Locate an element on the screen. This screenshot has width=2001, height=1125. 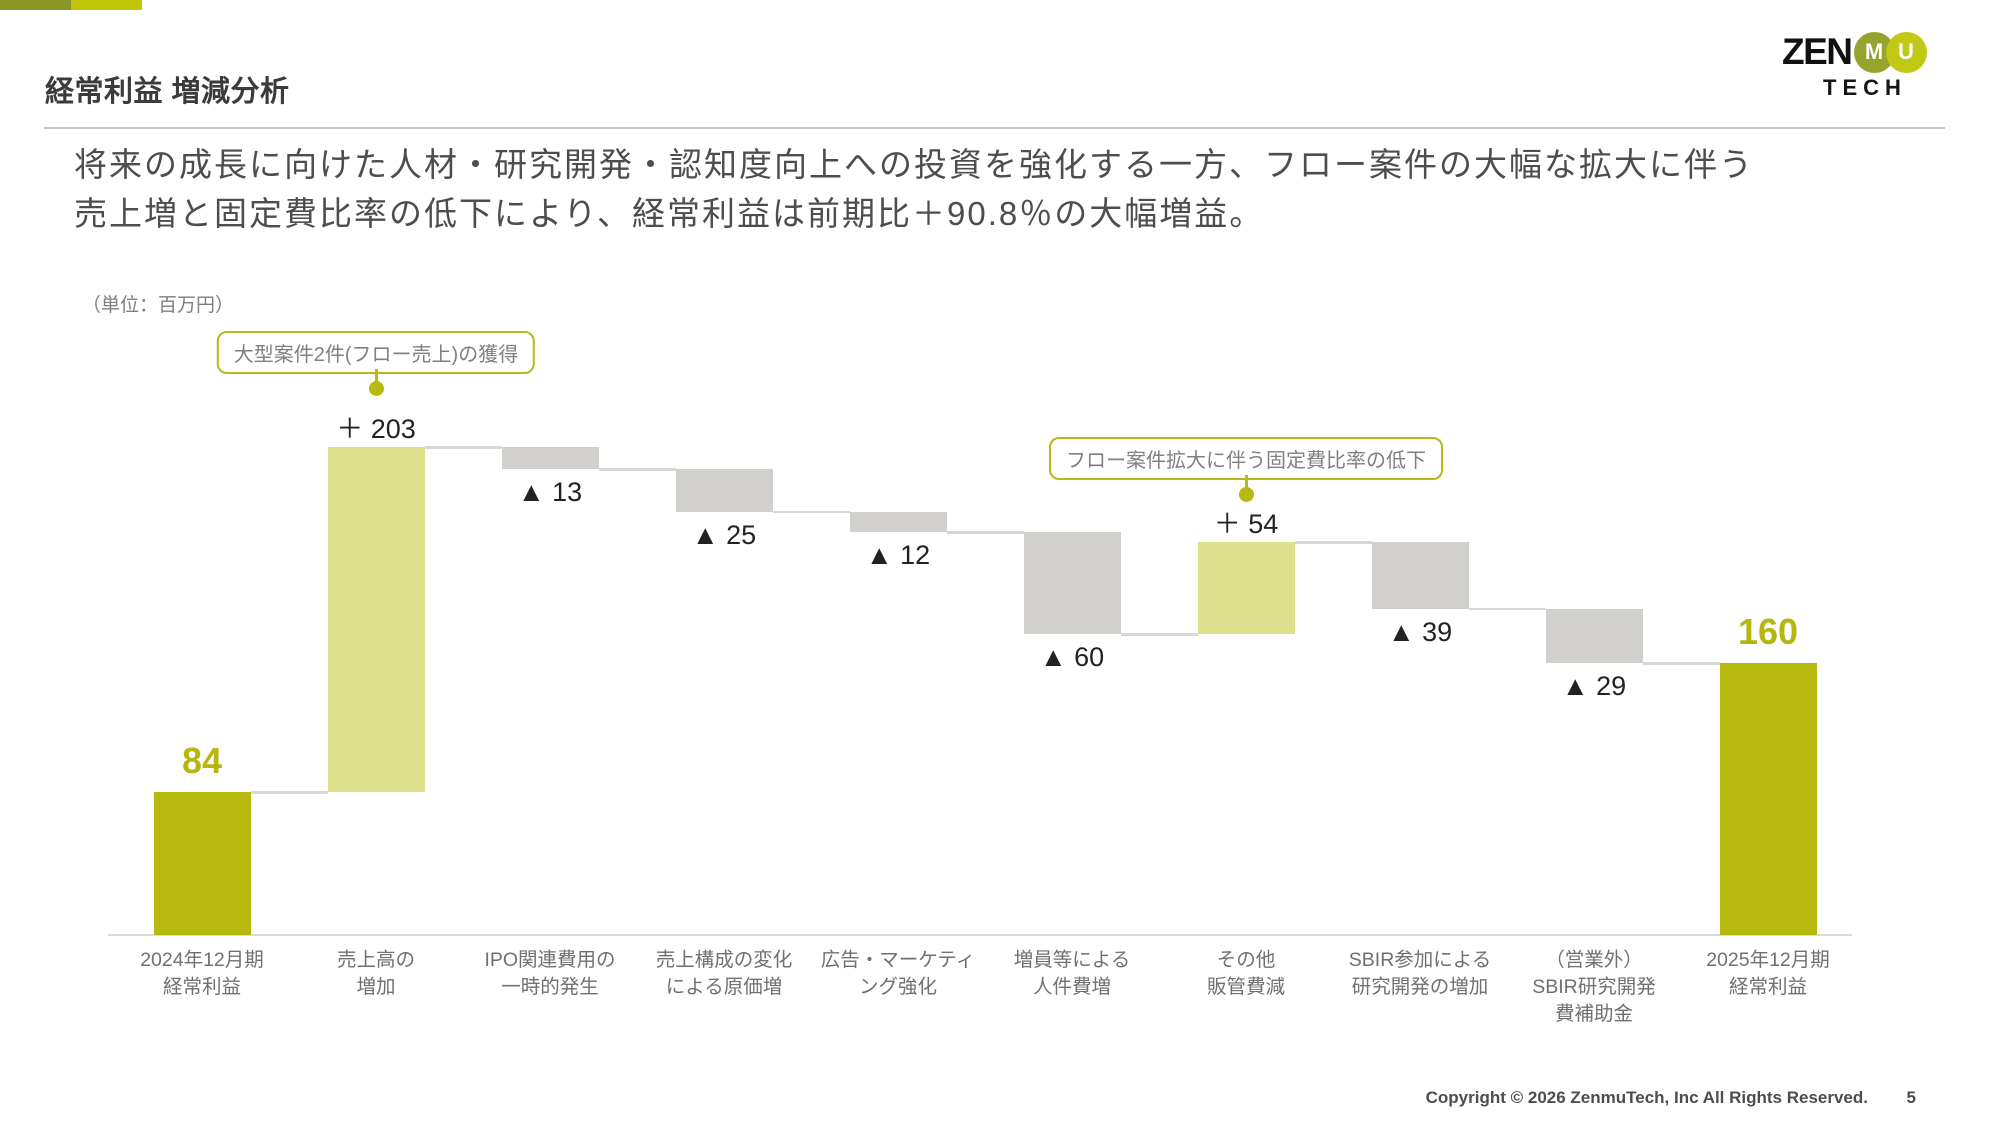
summary-line-2: 売上増と固定費比率の低下により、経常利益は前期比＋90.8％の大幅増益。 is located at coordinates (669, 213).